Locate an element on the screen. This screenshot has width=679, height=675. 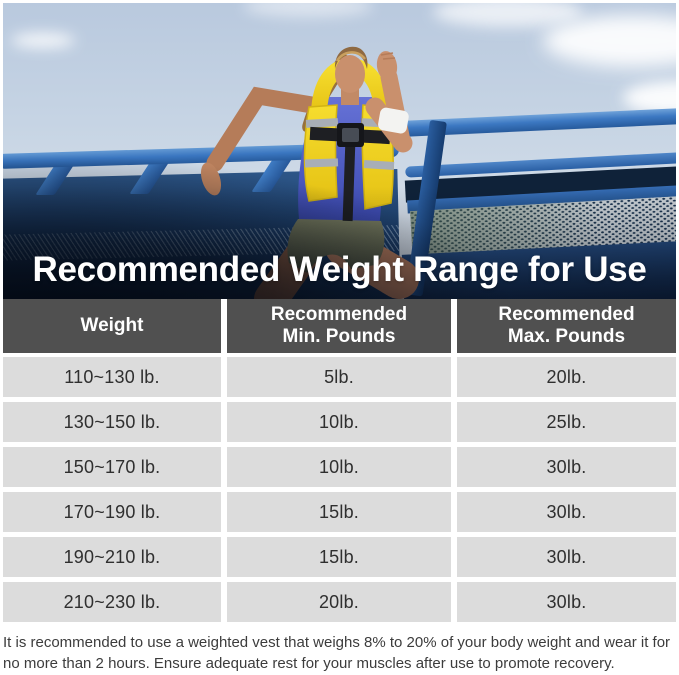
column-header-max-pounds: Recommended Max. Pounds is located at coordinates (566, 326).